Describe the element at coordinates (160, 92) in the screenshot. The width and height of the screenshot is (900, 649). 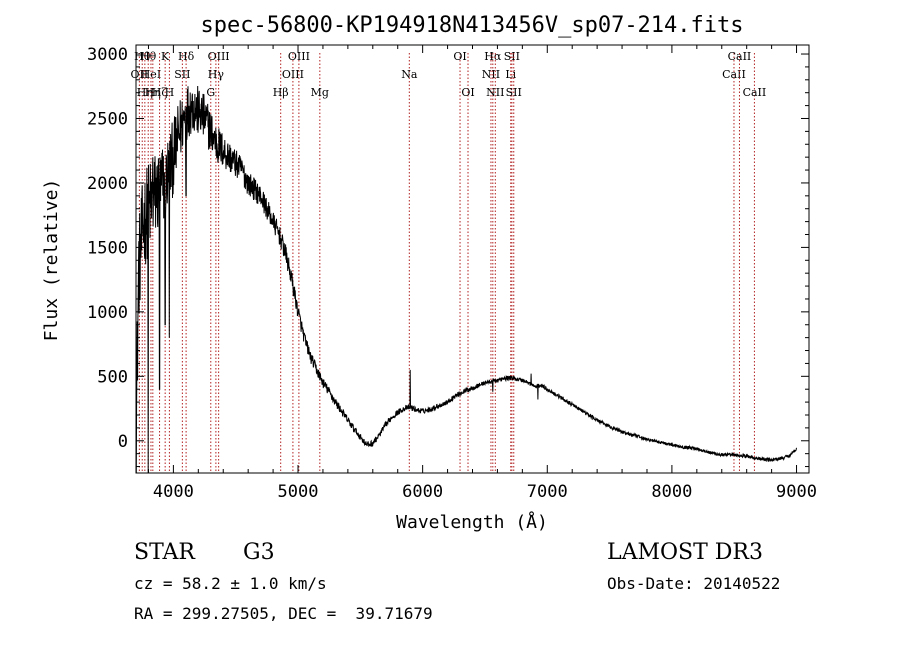
I see `reference-line-label: Hζ` at that location.